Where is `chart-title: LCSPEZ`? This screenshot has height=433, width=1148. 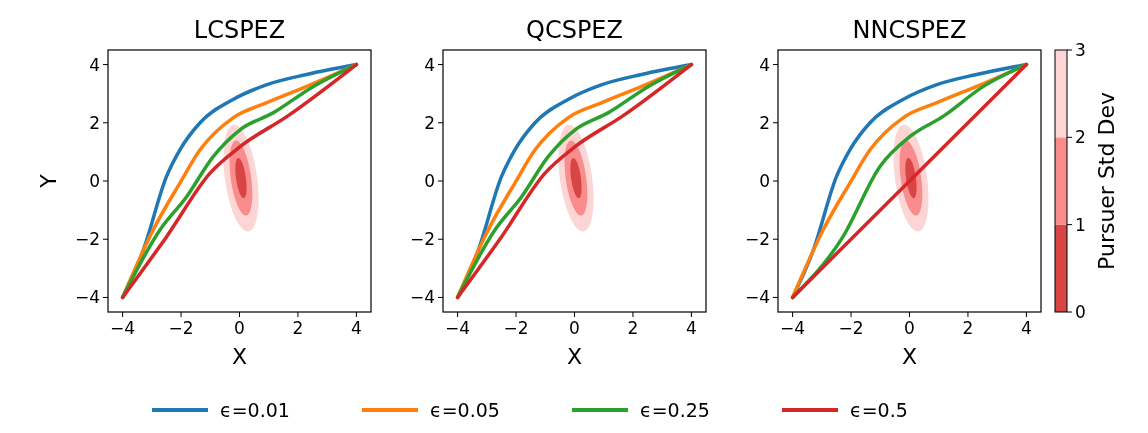
chart-title: LCSPEZ is located at coordinates (239, 30).